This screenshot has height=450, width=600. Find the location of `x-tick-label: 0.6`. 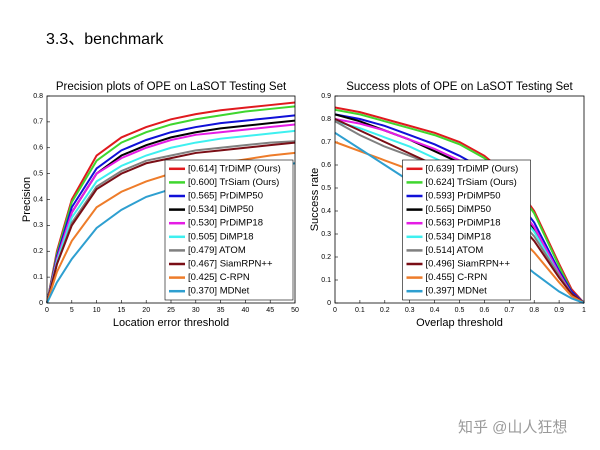

x-tick-label: 0.6 is located at coordinates (485, 310).